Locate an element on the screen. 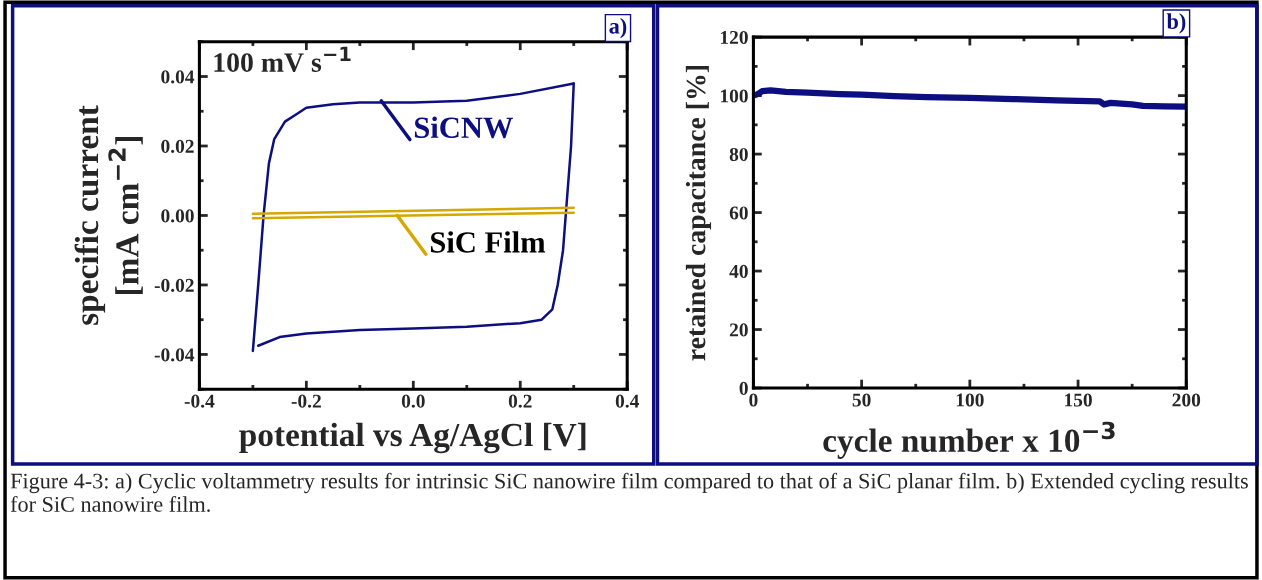 This screenshot has height=580, width=1262. x-tick-label: 50 is located at coordinates (861, 400).